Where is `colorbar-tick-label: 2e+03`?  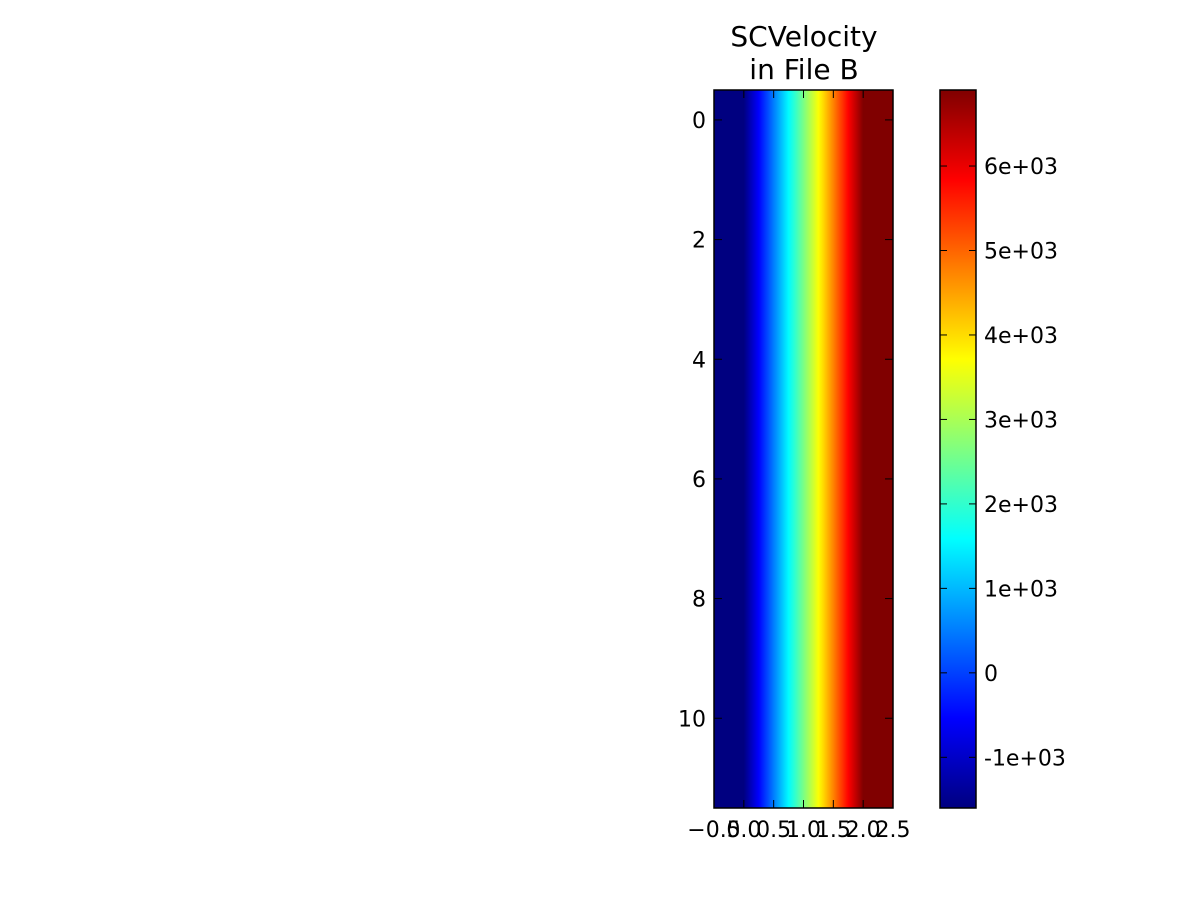
colorbar-tick-label: 2e+03 is located at coordinates (1021, 505).